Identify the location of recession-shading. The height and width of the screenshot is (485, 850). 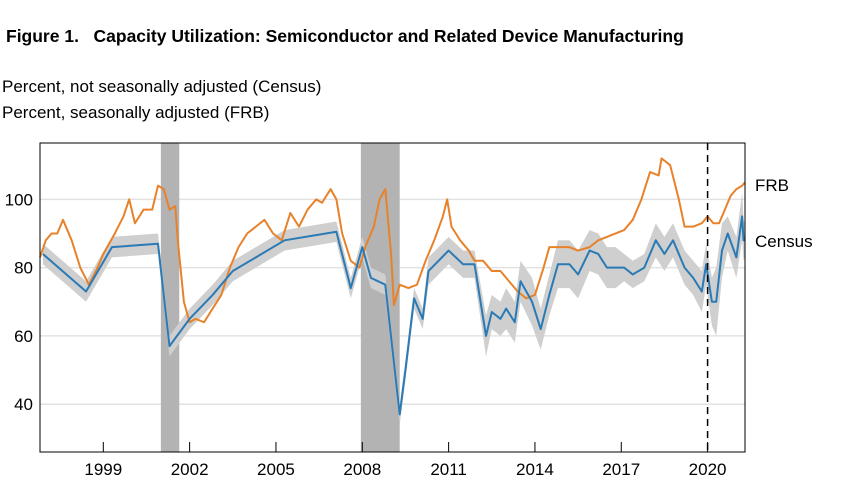
(170, 297).